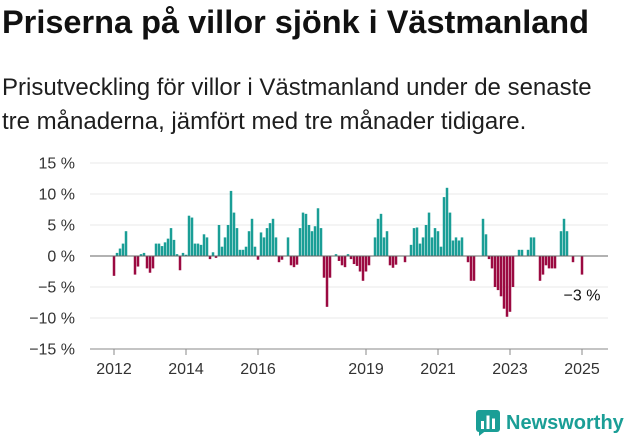 The image size is (631, 439). I want to click on x-axis: 2012 2014 2016 2019 2021 2023 2025, so click(349, 363).